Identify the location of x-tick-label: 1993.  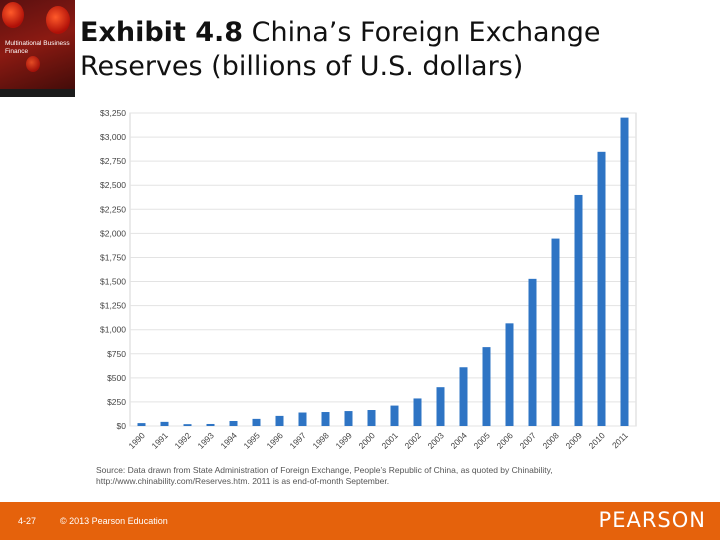
(205, 440).